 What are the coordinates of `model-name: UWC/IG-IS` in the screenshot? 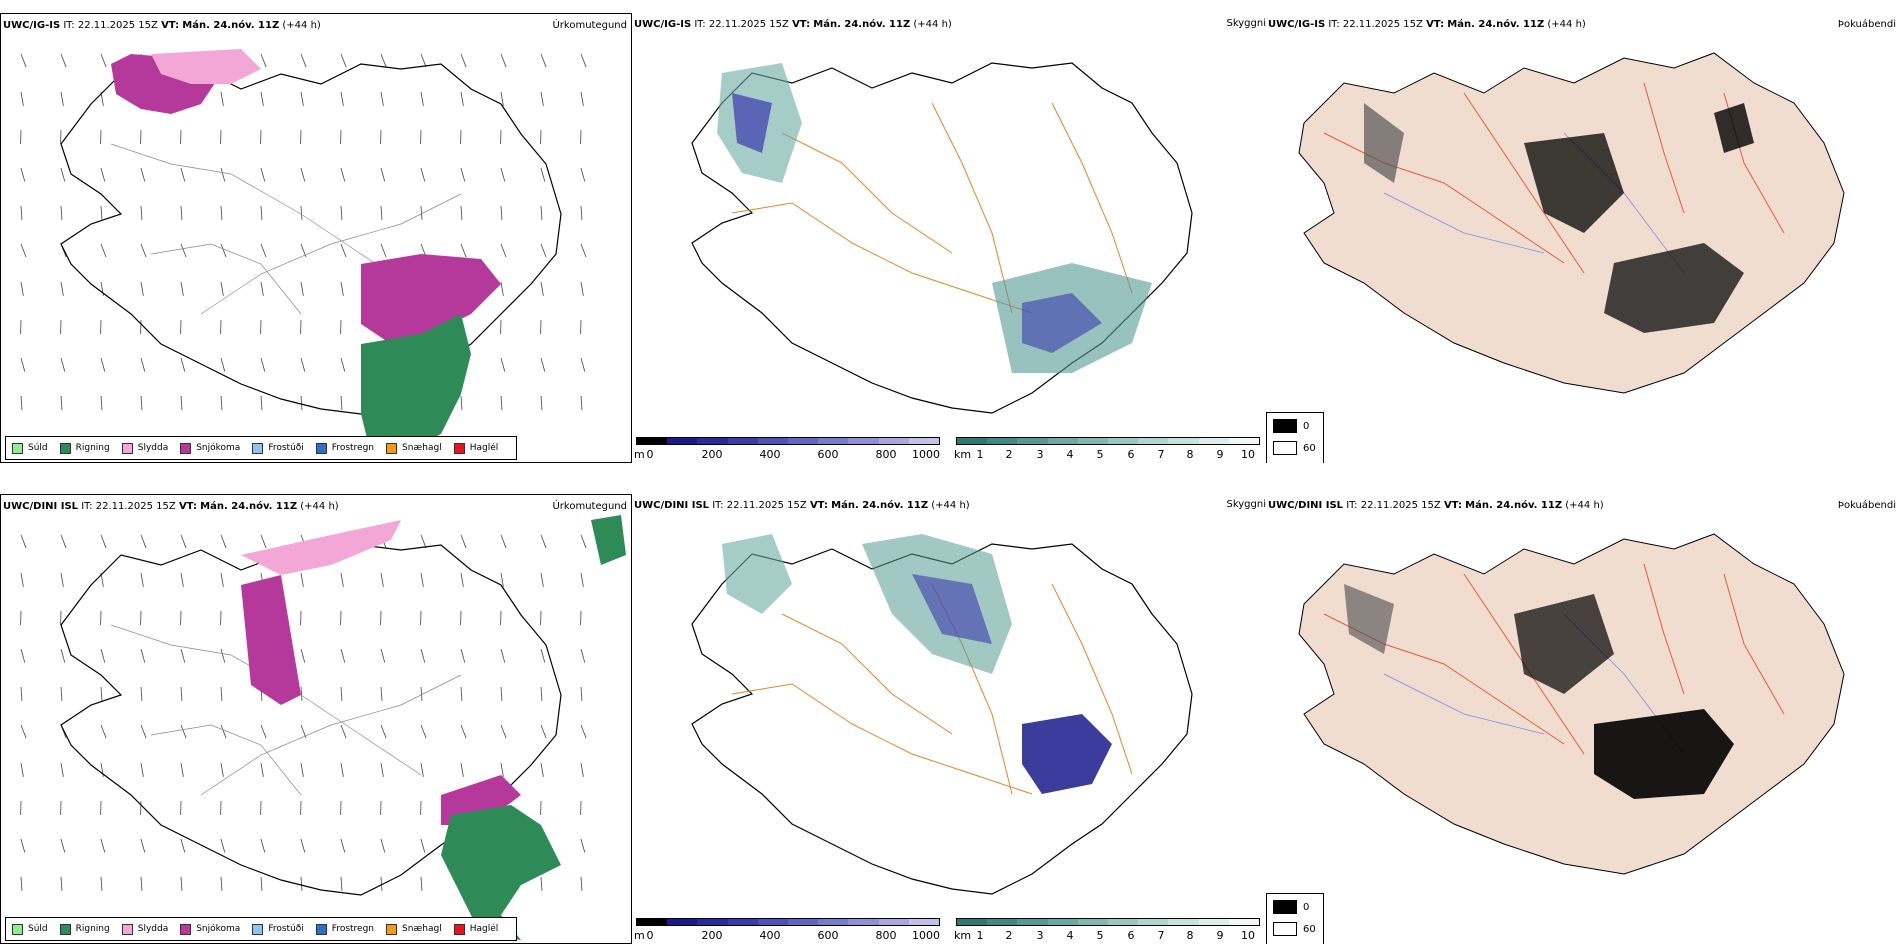 It's located at (663, 24).